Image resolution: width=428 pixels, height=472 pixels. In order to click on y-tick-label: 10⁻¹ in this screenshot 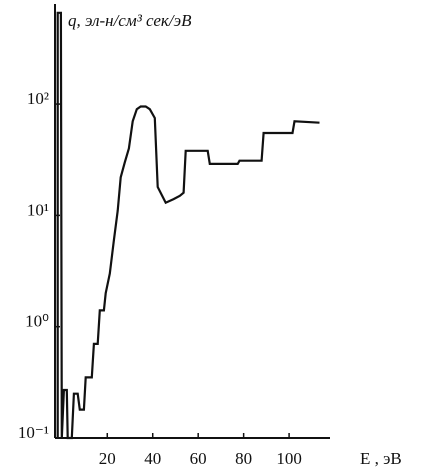, I will do `click(33, 432)`.